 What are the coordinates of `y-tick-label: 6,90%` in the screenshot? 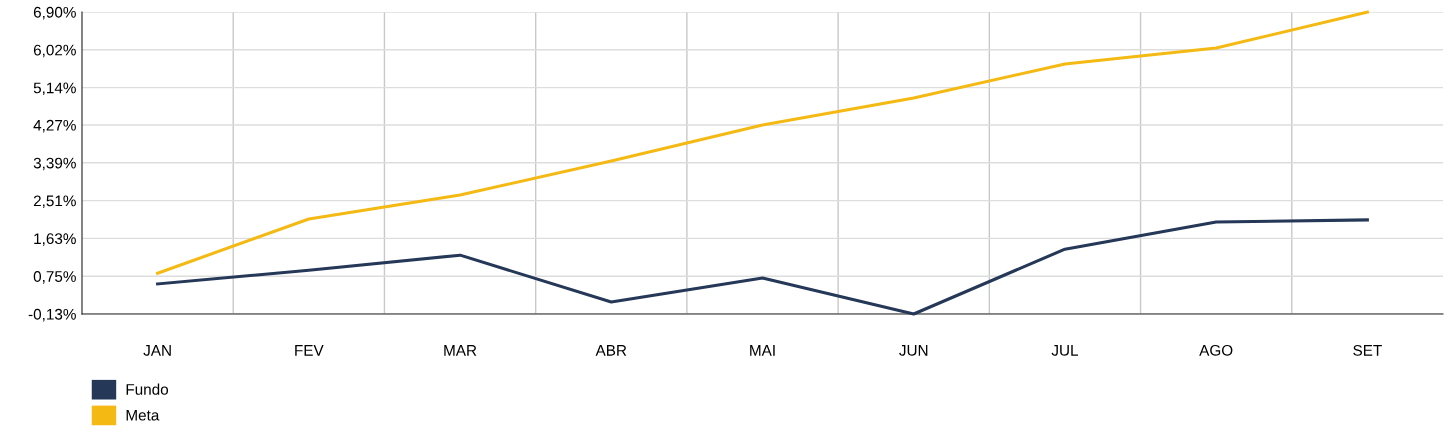 It's located at (54, 13).